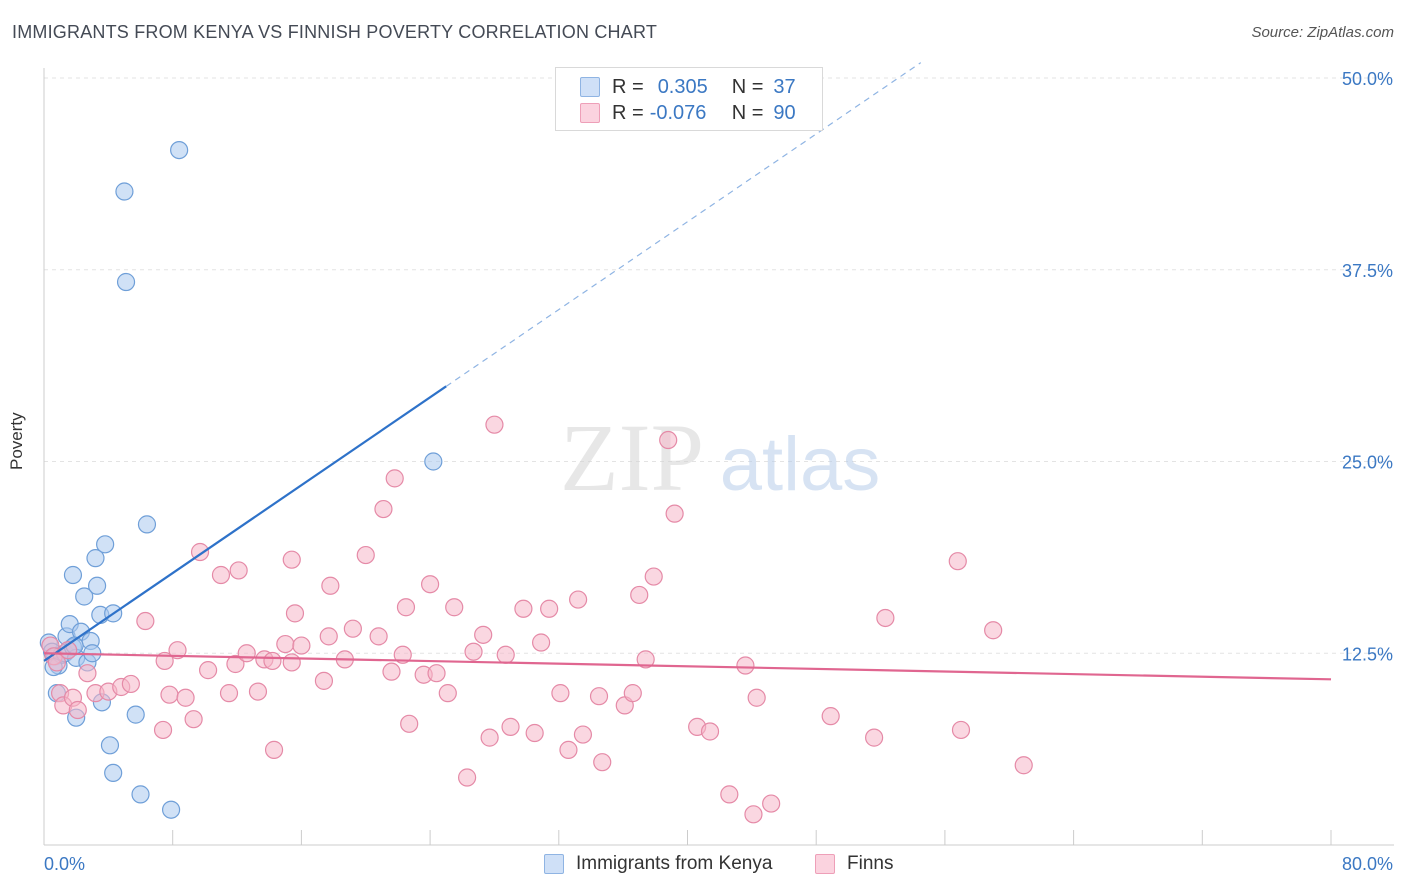 This screenshot has height=892, width=1406. I want to click on bottom-legend-finns: Finns, so click(854, 864).